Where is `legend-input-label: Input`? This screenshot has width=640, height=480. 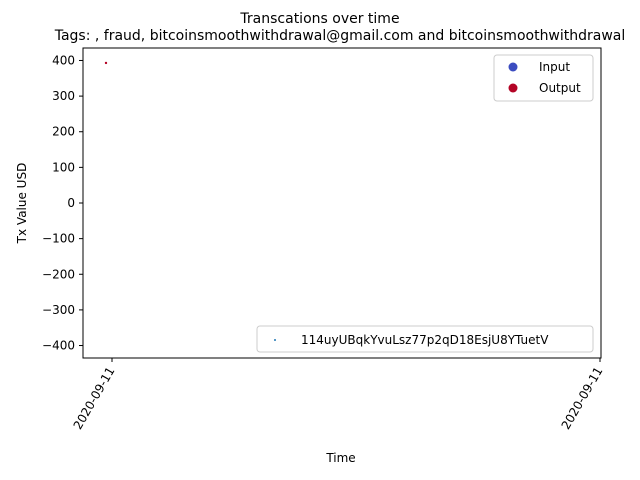
legend-input-label: Input is located at coordinates (554, 67).